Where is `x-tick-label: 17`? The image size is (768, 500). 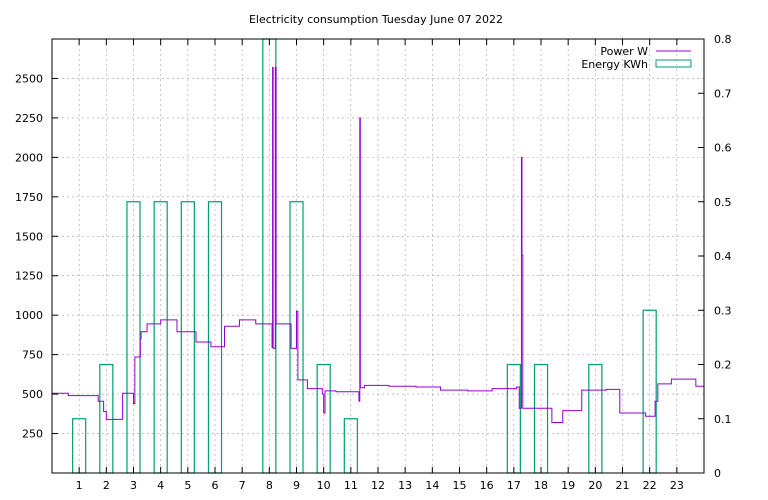 x-tick-label: 17 is located at coordinates (514, 485).